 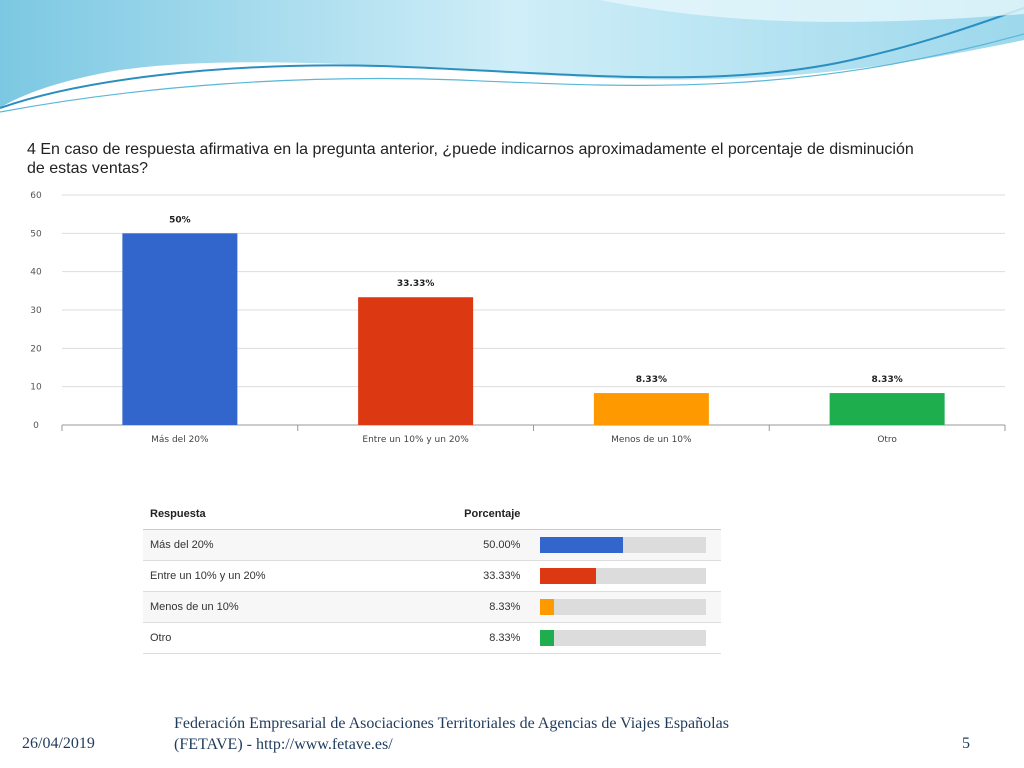 I want to click on footer-page-number: 5, so click(x=966, y=743).